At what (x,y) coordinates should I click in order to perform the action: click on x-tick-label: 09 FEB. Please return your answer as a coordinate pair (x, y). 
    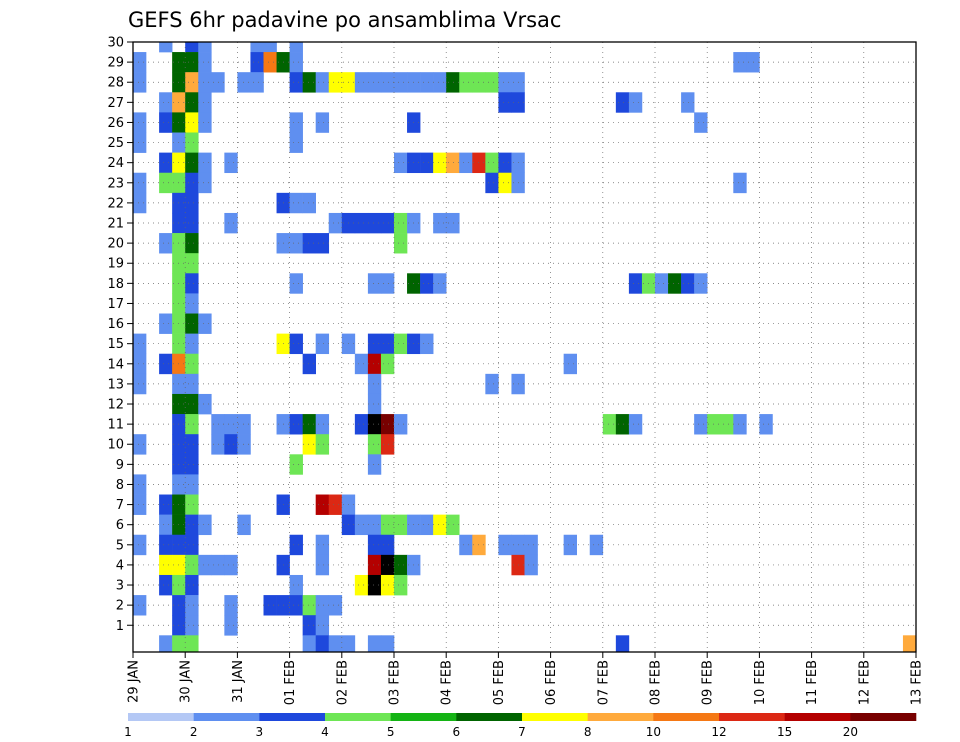
    Looking at the image, I should click on (708, 682).